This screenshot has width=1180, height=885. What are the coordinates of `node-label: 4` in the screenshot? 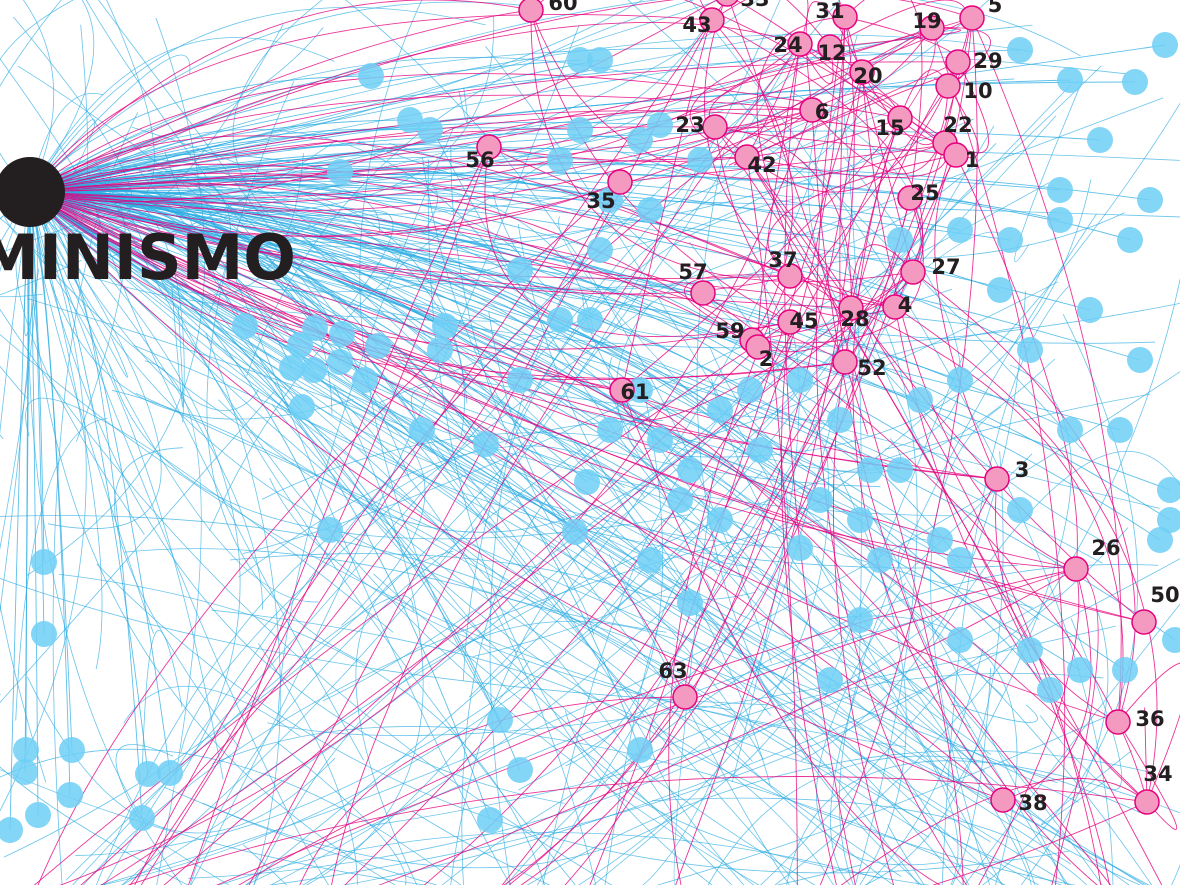 It's located at (905, 305).